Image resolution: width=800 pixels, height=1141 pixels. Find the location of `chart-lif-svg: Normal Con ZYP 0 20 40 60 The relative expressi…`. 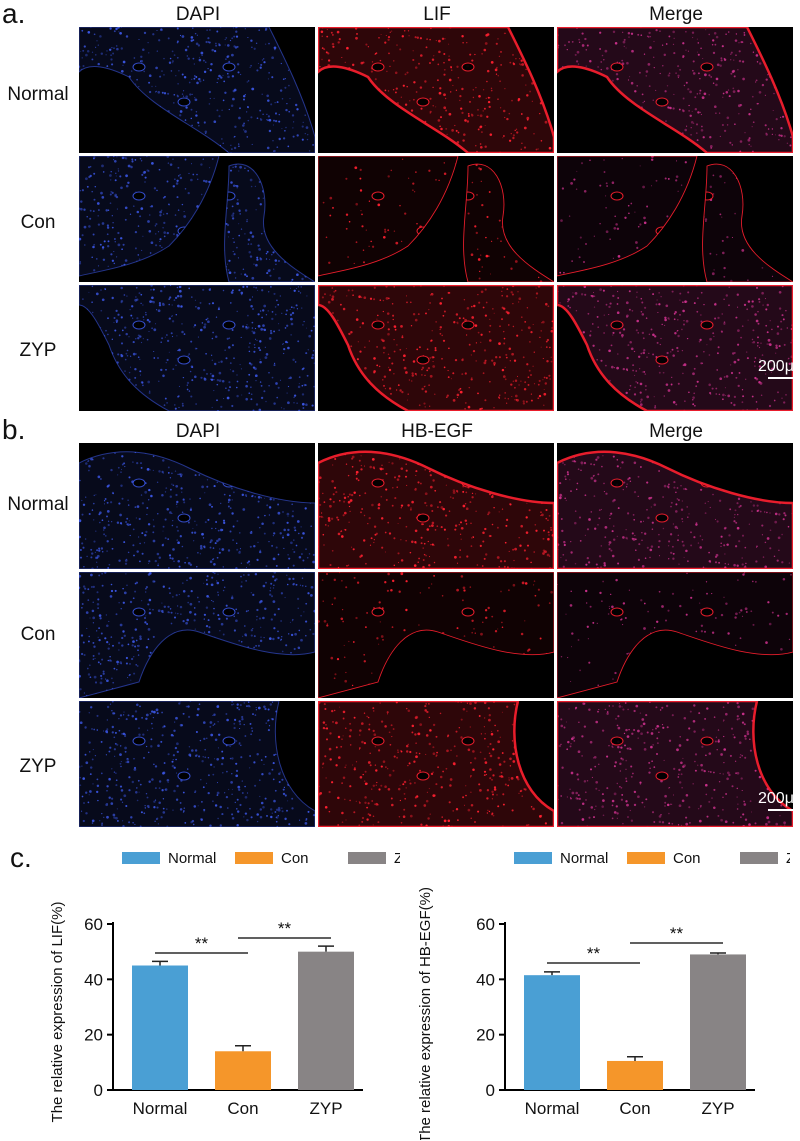

chart-lif-svg: Normal Con ZYP 0 20 40 60 The relative expressi… is located at coordinates (224, 986).